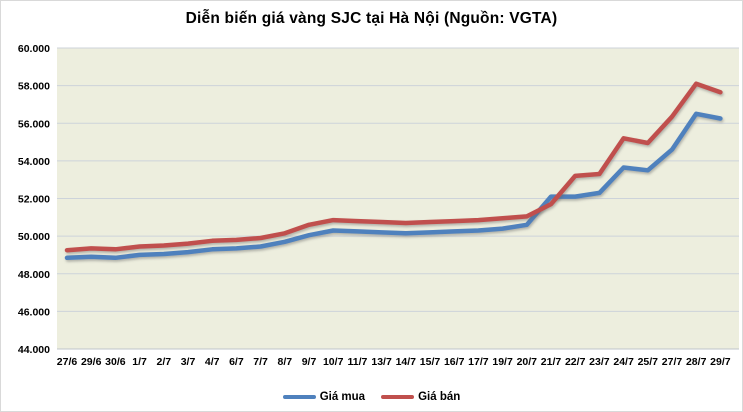 This screenshot has height=412, width=743. Describe the element at coordinates (67, 362) in the screenshot. I see `x-axis-label: 27/6` at that location.